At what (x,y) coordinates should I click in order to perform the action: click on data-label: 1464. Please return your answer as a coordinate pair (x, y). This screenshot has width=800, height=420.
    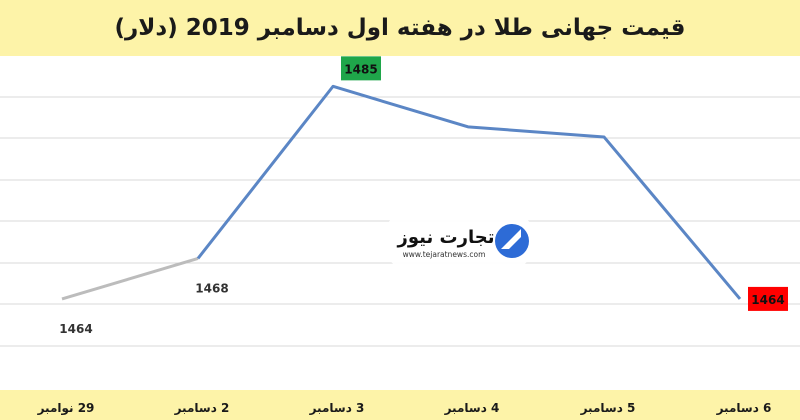
    Looking at the image, I should click on (75, 329).